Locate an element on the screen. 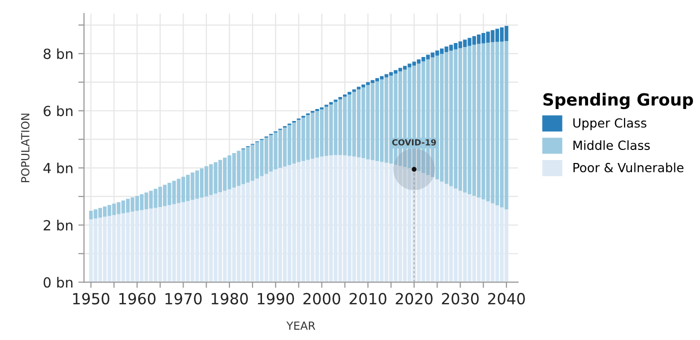 Image resolution: width=700 pixels, height=340 pixels. annotation: COVID-19 is located at coordinates (414, 142).